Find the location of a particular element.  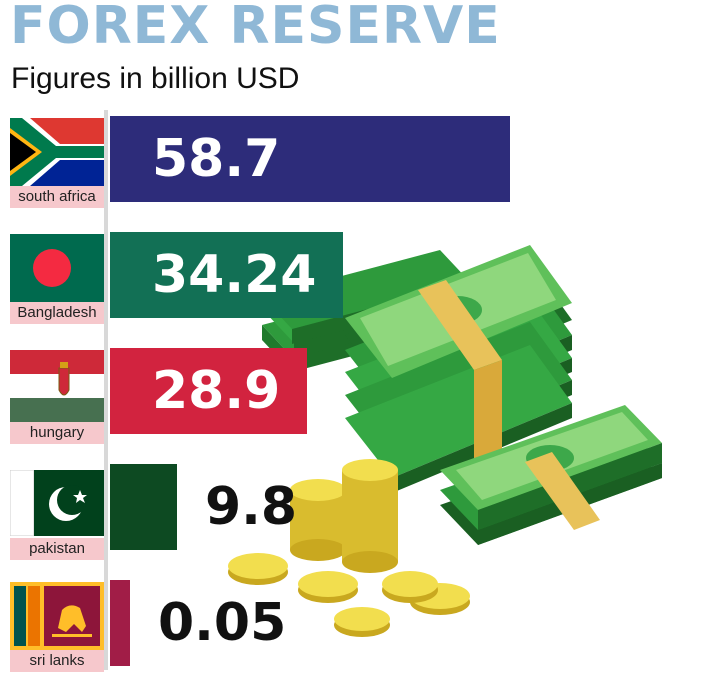

bar-hungary: 28.9 is located at coordinates (208, 391).